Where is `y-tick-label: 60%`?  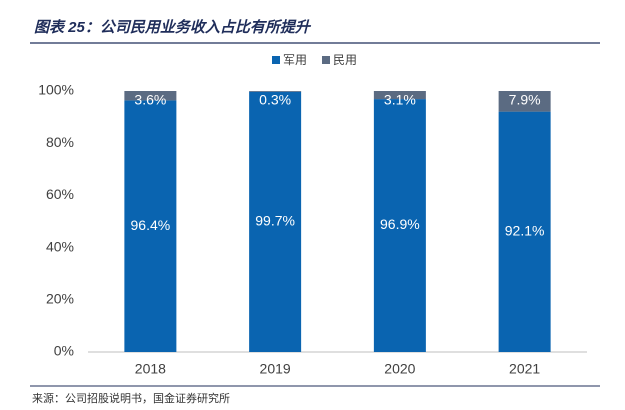 y-tick-label: 60% is located at coordinates (60, 194).